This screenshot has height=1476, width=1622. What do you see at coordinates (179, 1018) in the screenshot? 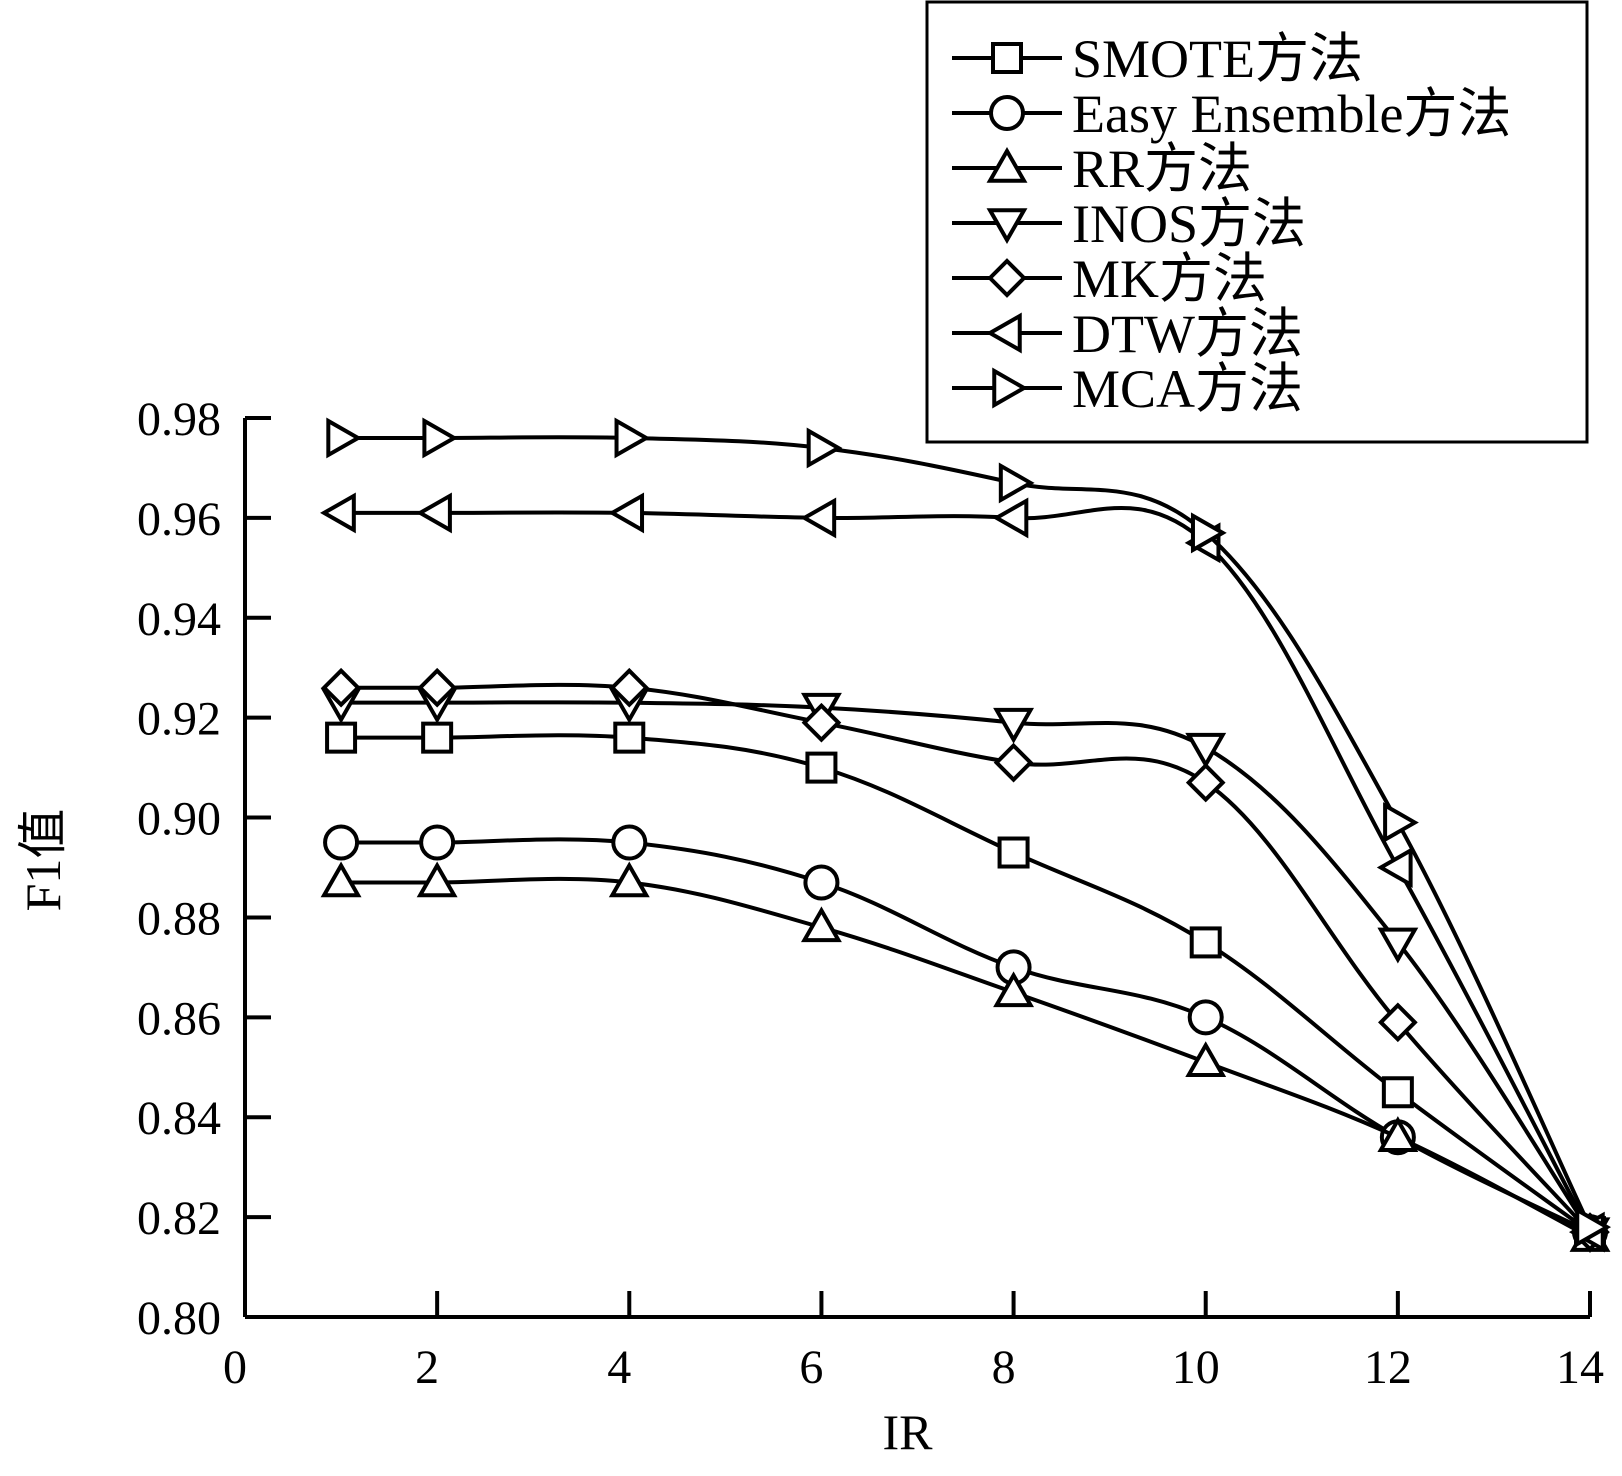
I see `y-tick-label: 0.86` at bounding box center [179, 1018].